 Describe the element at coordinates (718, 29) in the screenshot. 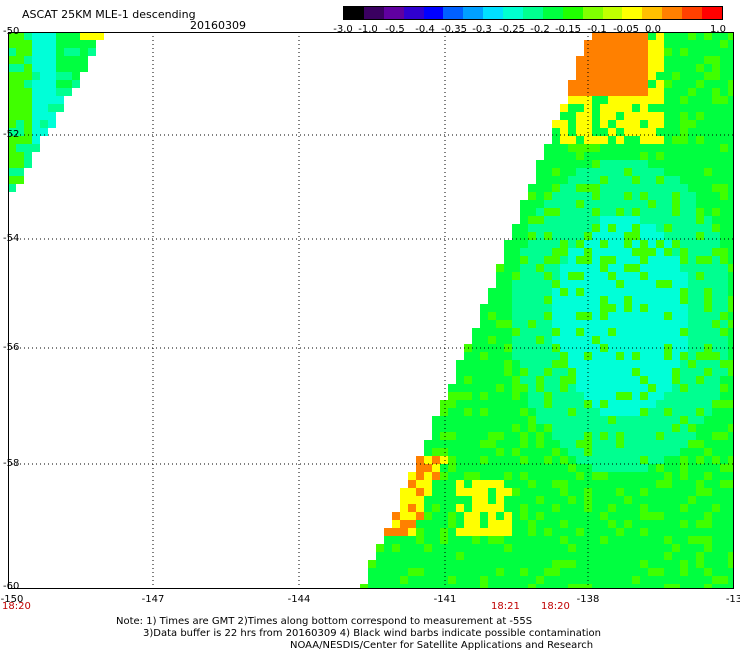

I see `color-scale-label: 1.0` at that location.